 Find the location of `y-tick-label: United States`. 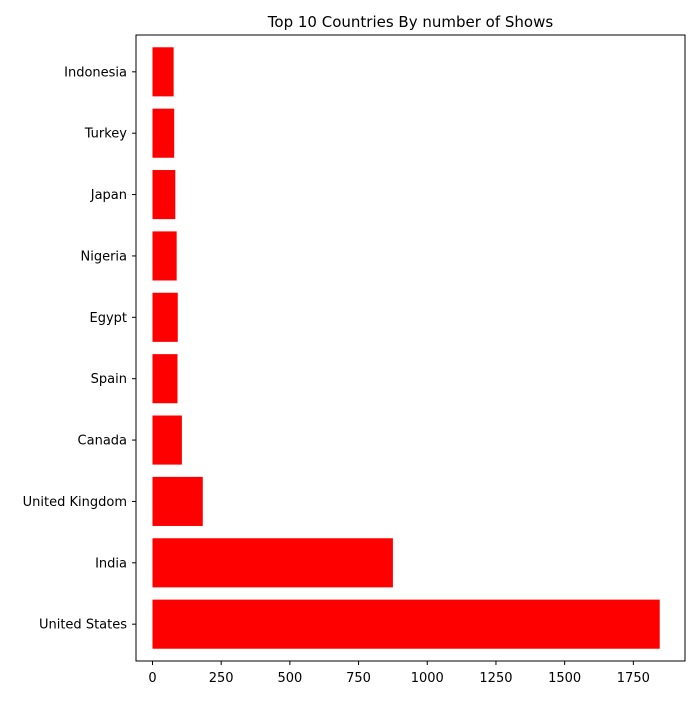

y-tick-label: United States is located at coordinates (83, 625).